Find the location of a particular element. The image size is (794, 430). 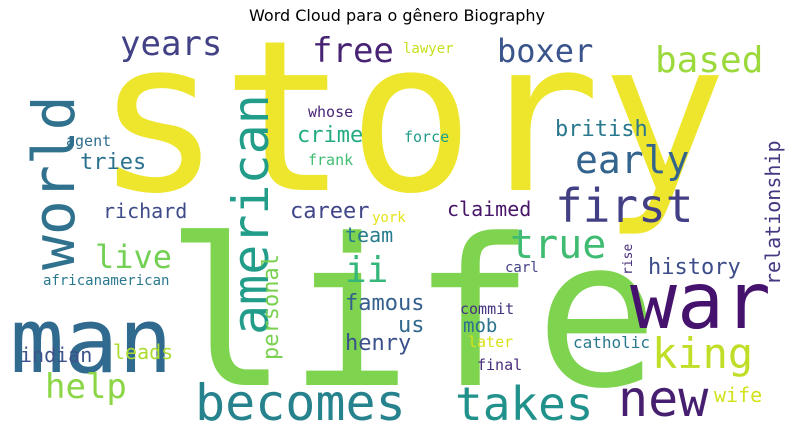

word-years: years is located at coordinates (171, 44).